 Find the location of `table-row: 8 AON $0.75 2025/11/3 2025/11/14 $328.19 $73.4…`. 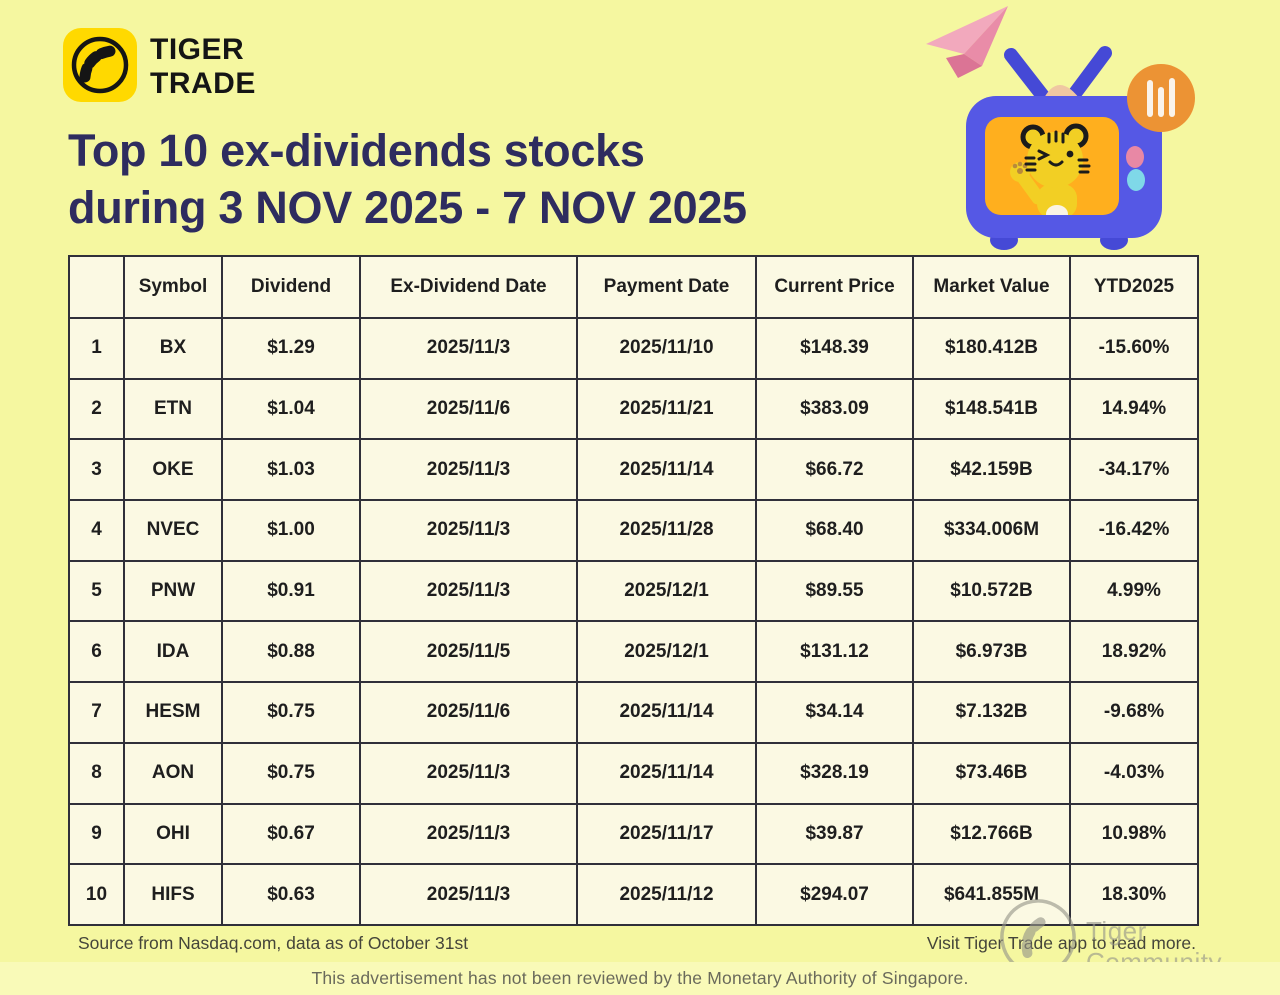

table-row: 8 AON $0.75 2025/11/3 2025/11/14 $328.19 $73.4… is located at coordinates (633, 773).